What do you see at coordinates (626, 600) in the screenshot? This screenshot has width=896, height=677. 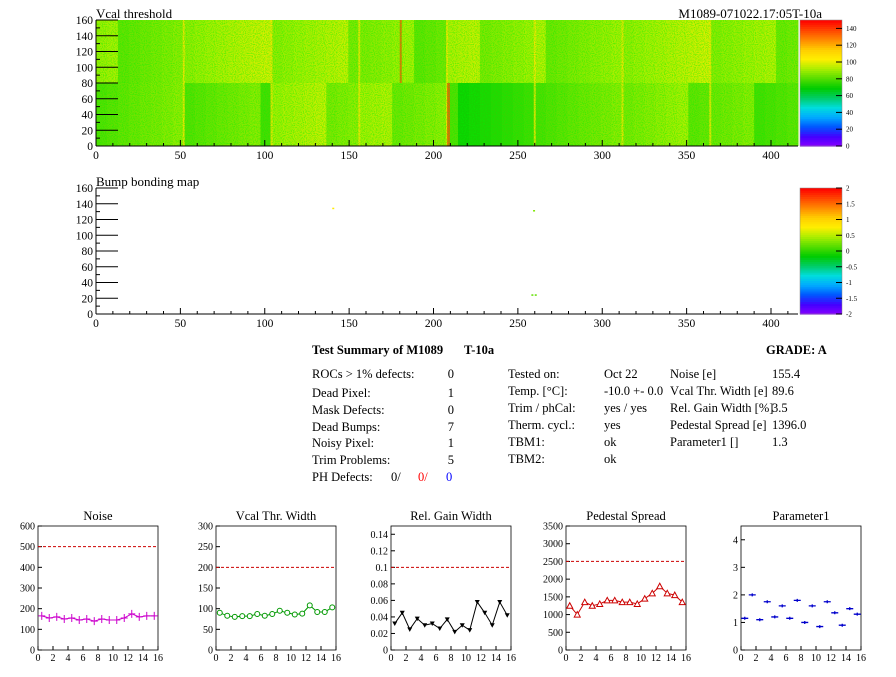 I see `series-line` at bounding box center [626, 600].